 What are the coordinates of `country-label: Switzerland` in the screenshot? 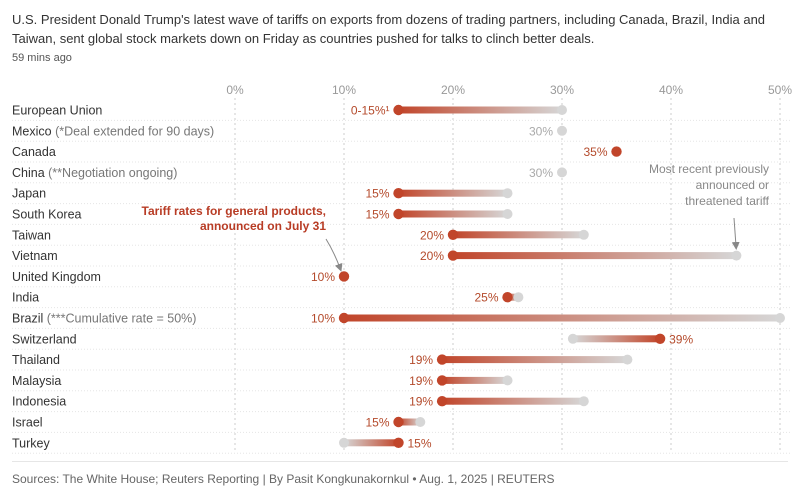 It's located at (44, 339).